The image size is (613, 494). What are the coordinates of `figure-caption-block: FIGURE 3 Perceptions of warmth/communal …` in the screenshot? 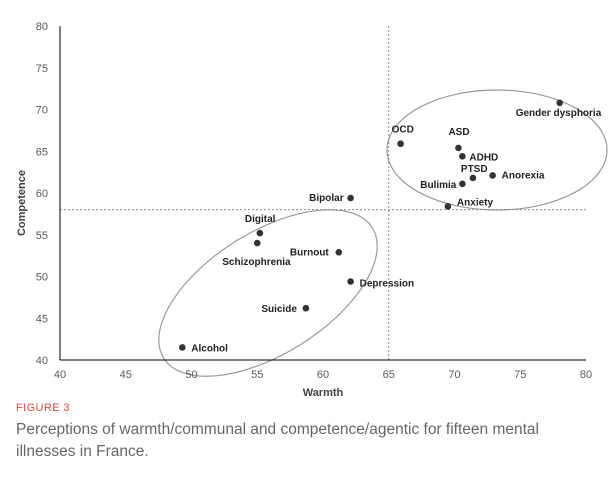 It's located at (306, 432).